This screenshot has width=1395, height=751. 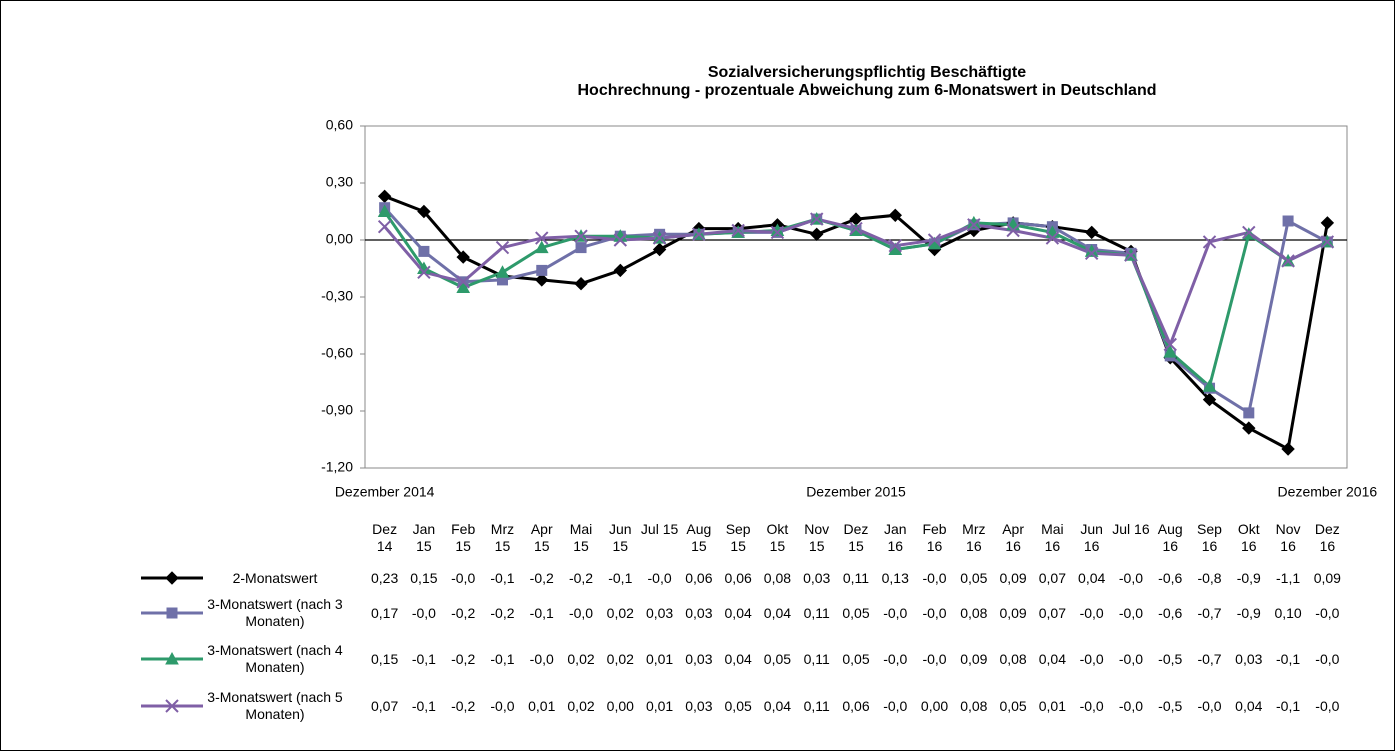 What do you see at coordinates (337, 410) in the screenshot?
I see `y-tick-label: -0,90` at bounding box center [337, 410].